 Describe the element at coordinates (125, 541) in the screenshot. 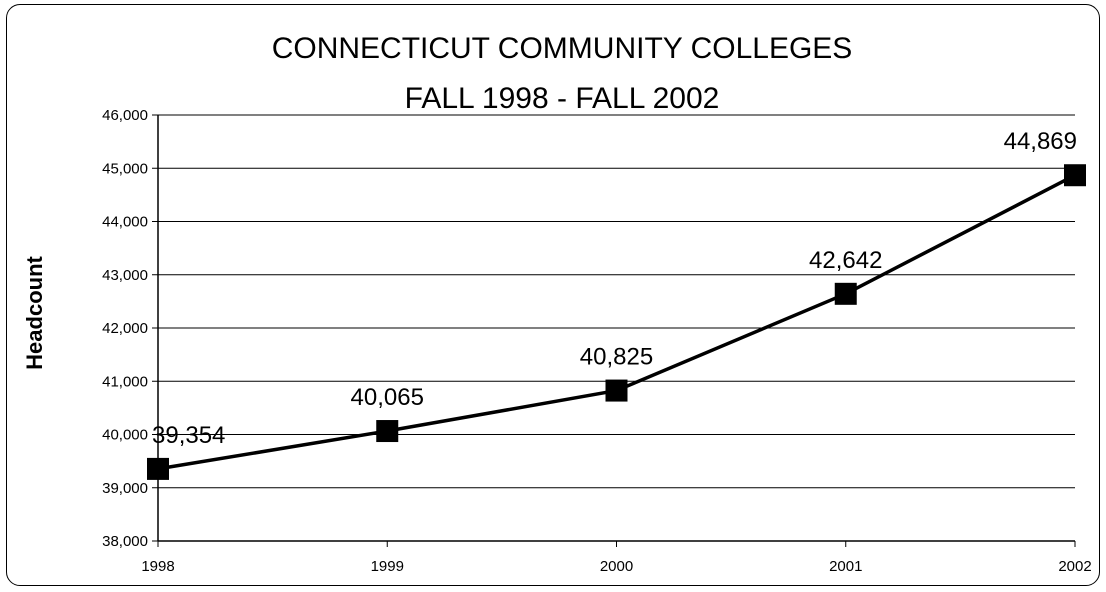

I see `y-tick-label: 38,000` at that location.